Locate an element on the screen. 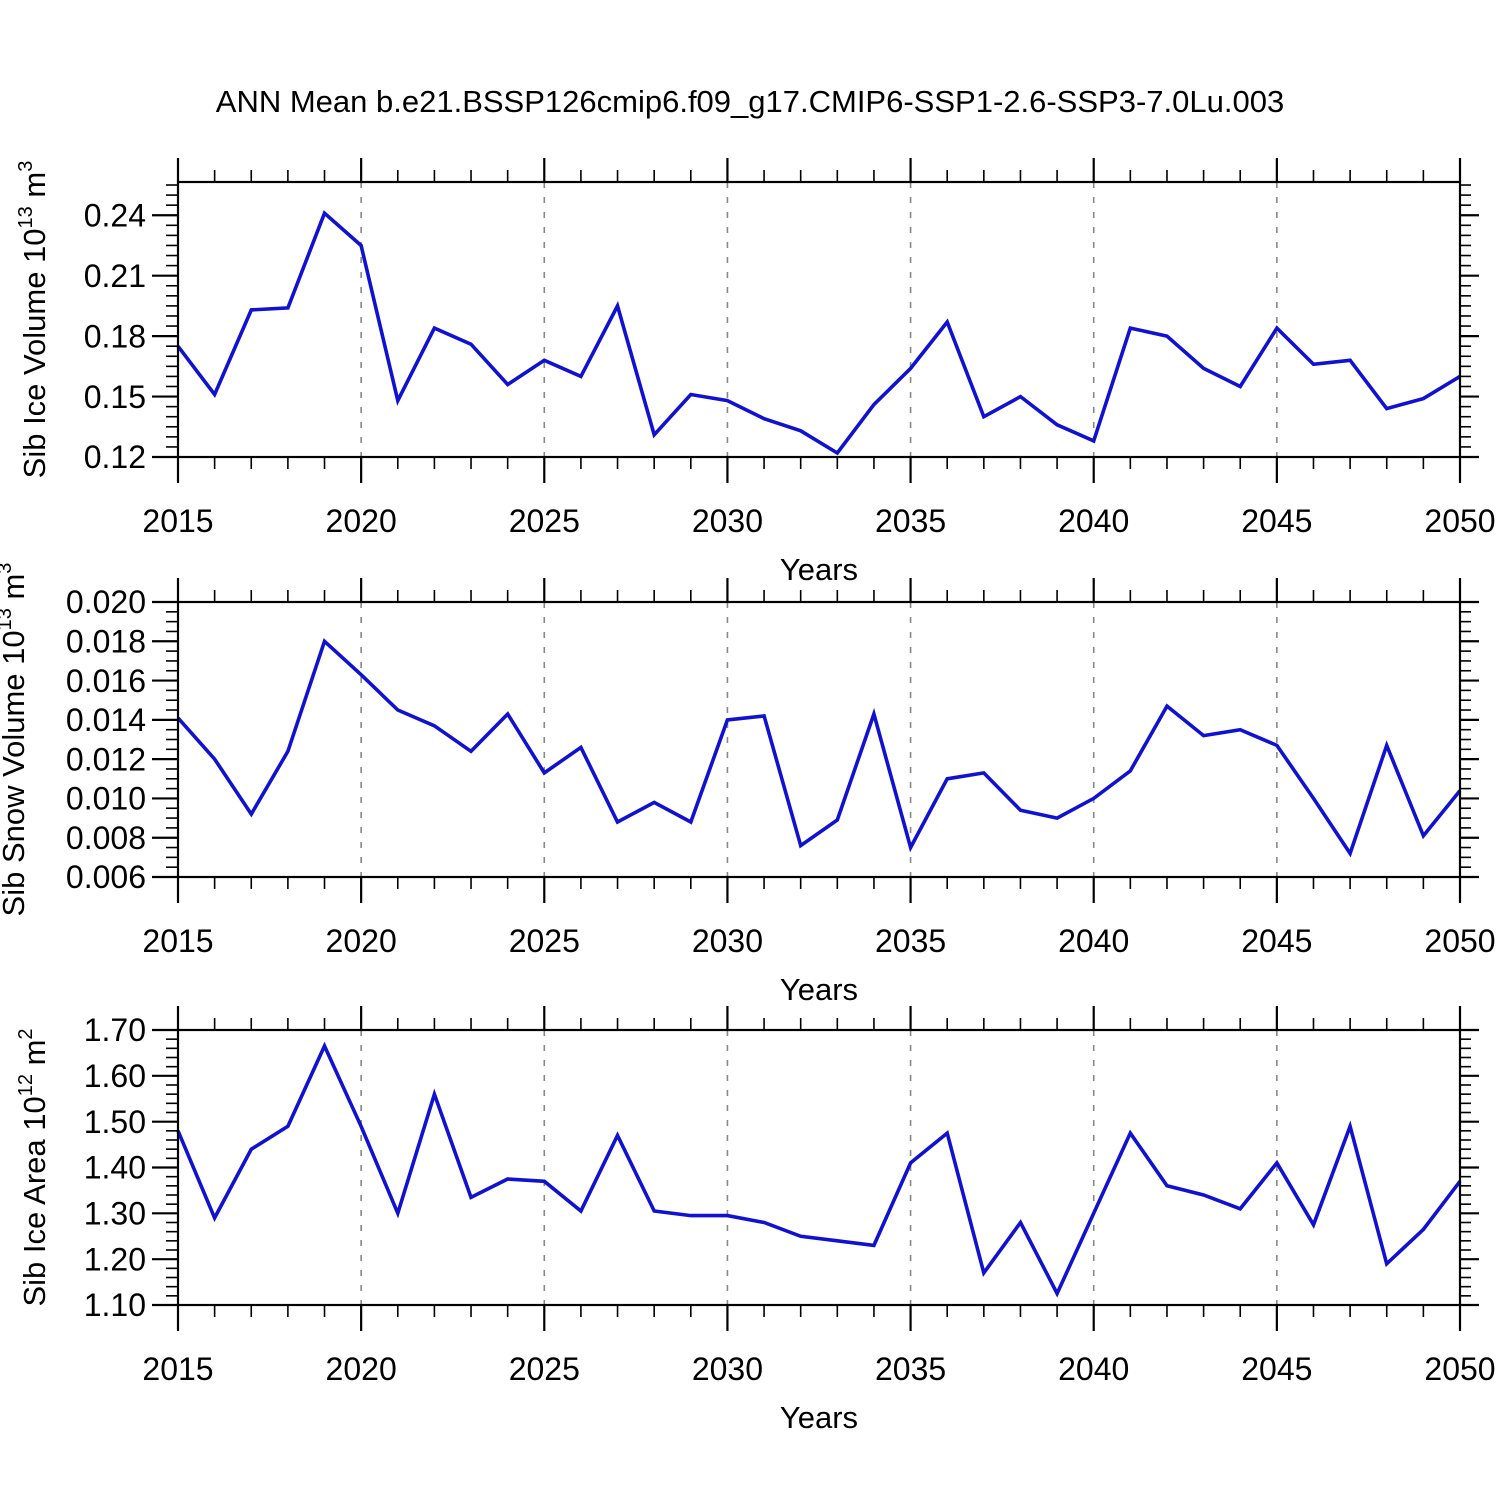 This screenshot has height=1500, width=1500. panel2-ytick-label: 0.010 is located at coordinates (106, 799).